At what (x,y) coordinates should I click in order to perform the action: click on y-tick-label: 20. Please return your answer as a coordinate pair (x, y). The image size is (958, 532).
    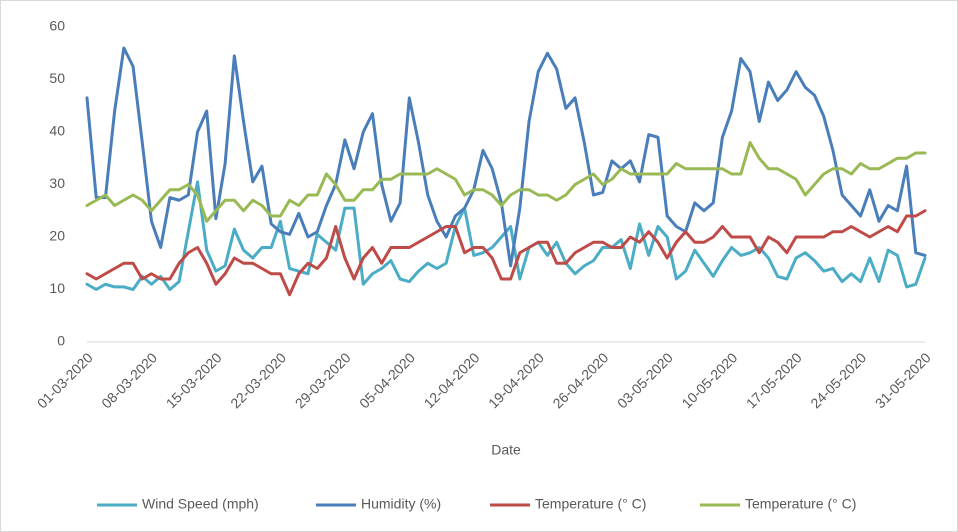
    Looking at the image, I should click on (57, 236).